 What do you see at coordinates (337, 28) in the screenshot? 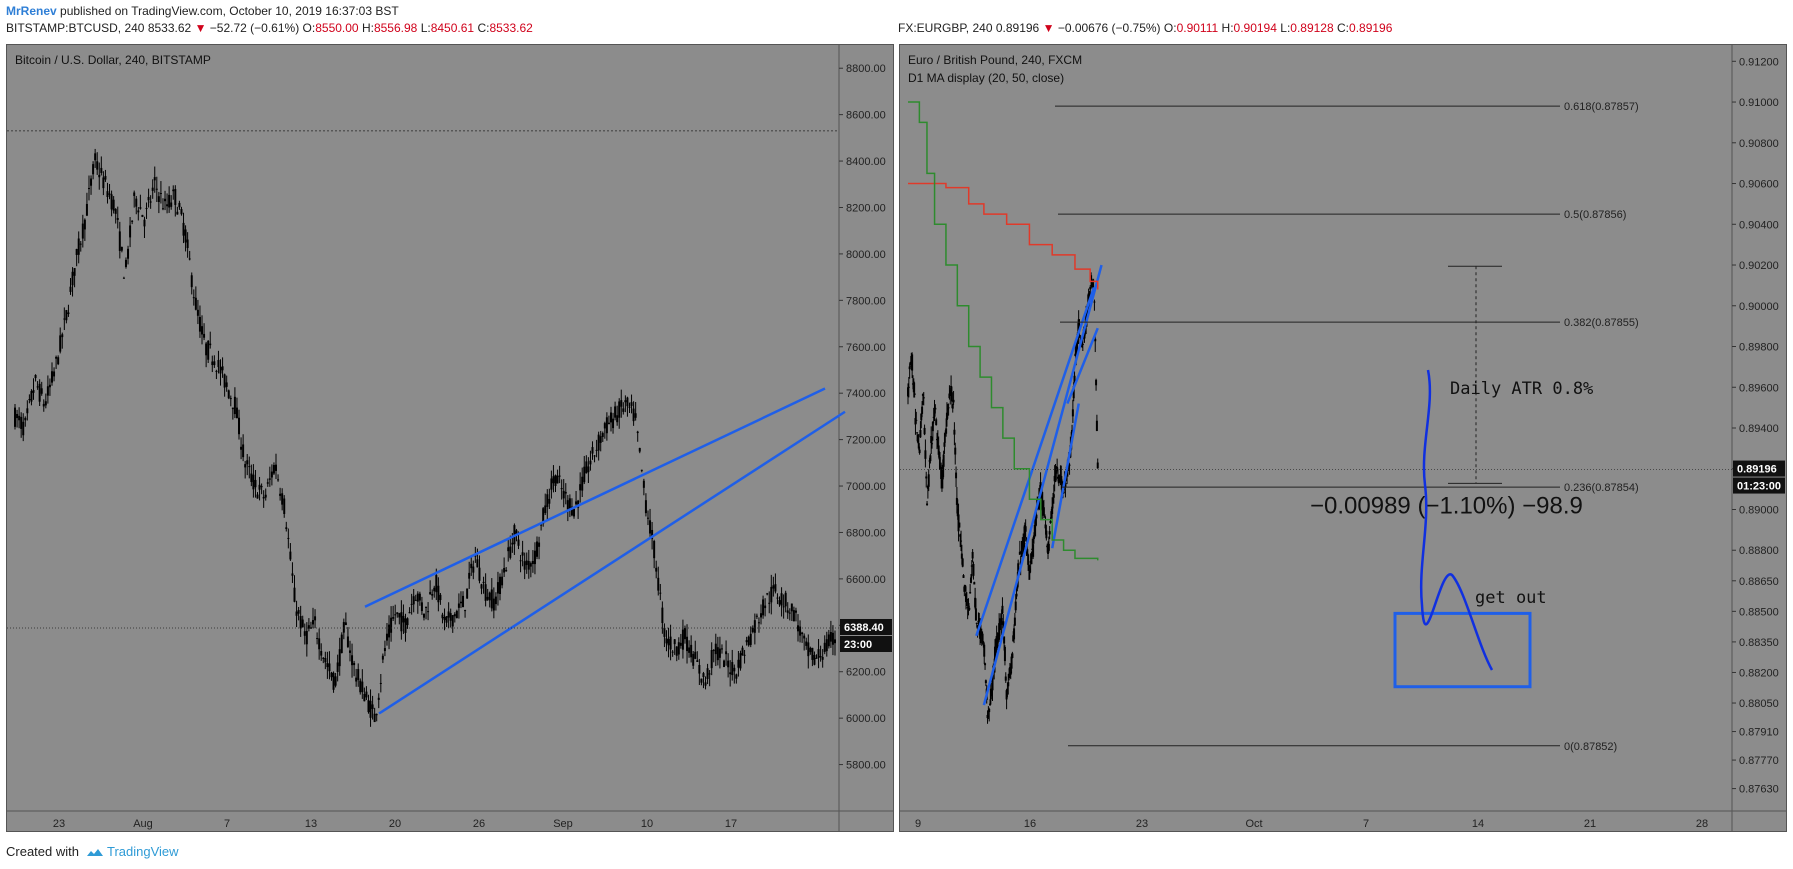
I see `left-open: 8550.00` at bounding box center [337, 28].